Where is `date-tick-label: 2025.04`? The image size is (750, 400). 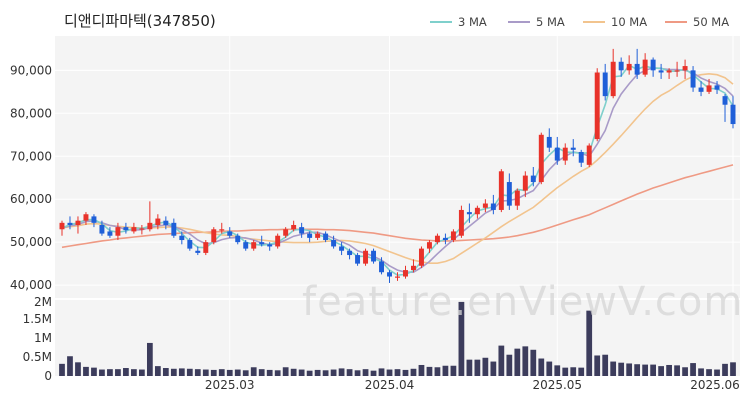
date-tick-label: 2025.04 is located at coordinates (390, 385).